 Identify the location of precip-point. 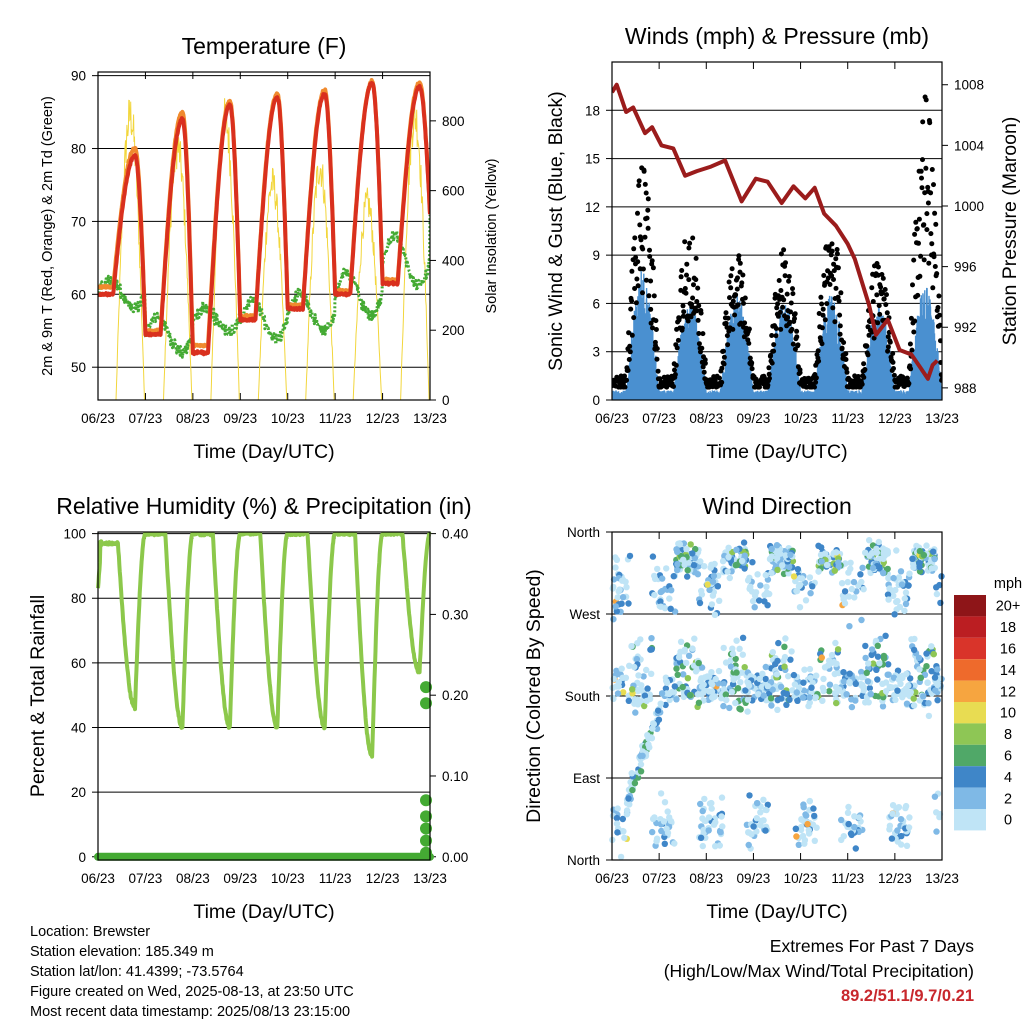
(426, 687).